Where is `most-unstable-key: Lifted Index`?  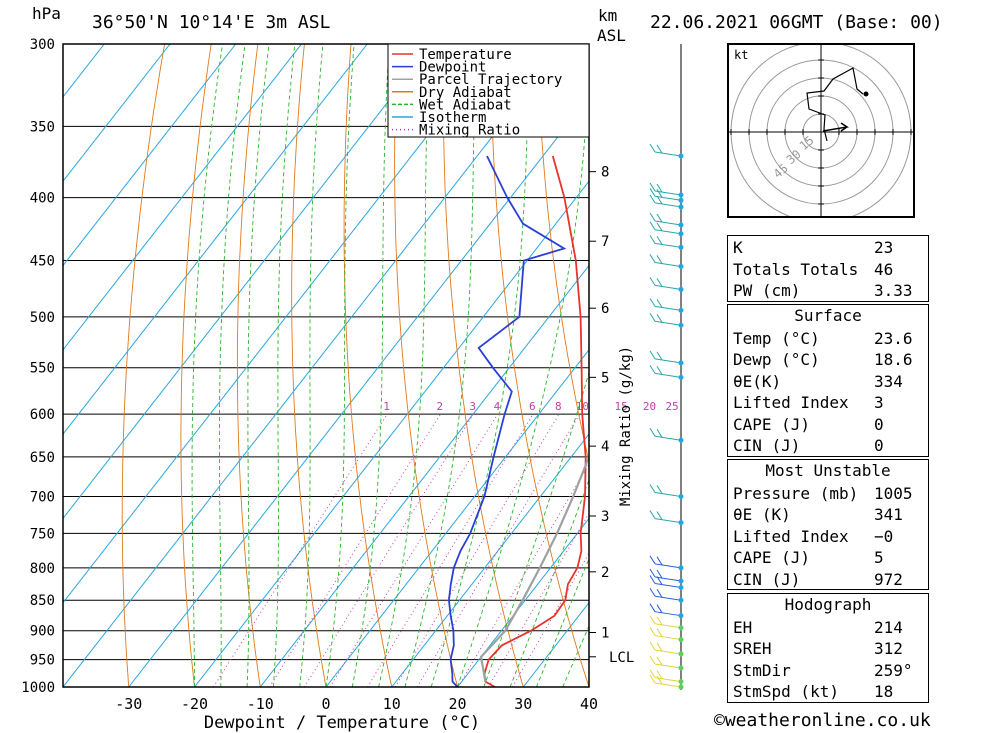 most-unstable-key: Lifted Index is located at coordinates (791, 536).